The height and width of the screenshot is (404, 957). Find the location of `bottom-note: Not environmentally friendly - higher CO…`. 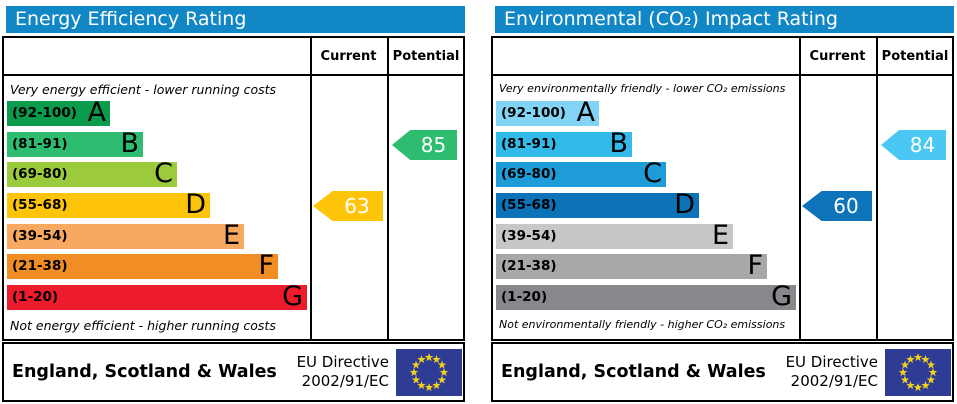

bottom-note: Not environmentally friendly - higher CO… is located at coordinates (642, 324).